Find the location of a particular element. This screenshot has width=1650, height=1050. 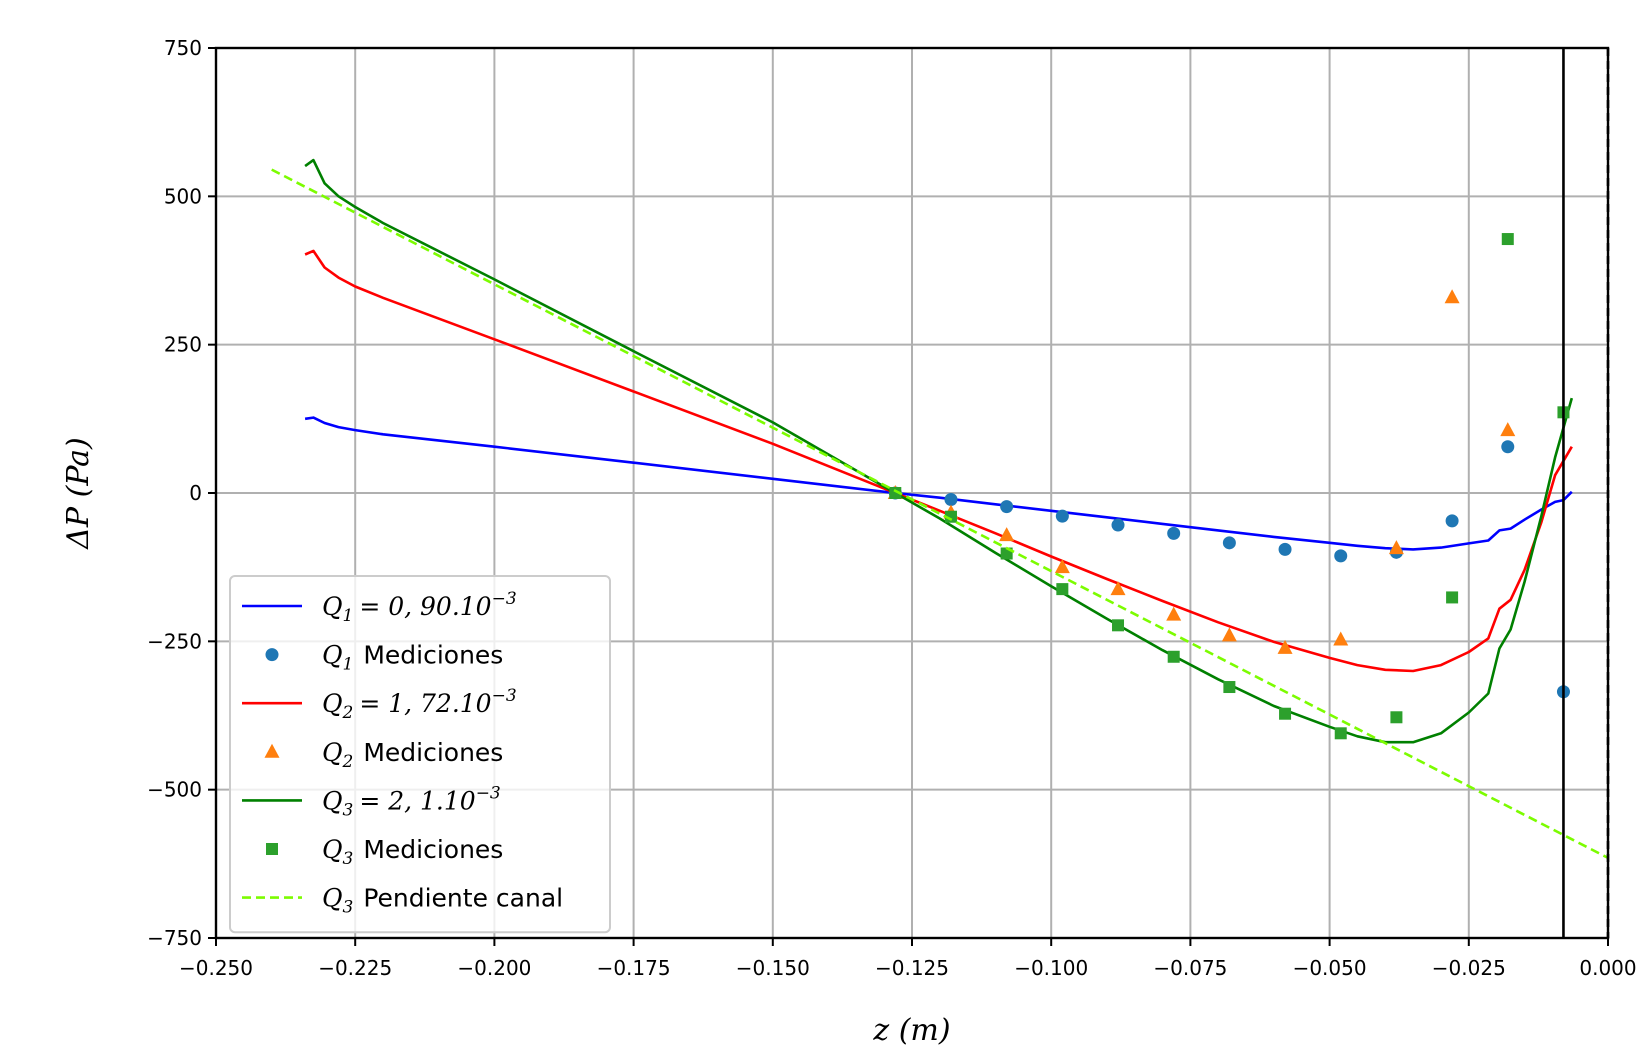

y-tick-label: 500 is located at coordinates (183, 196).